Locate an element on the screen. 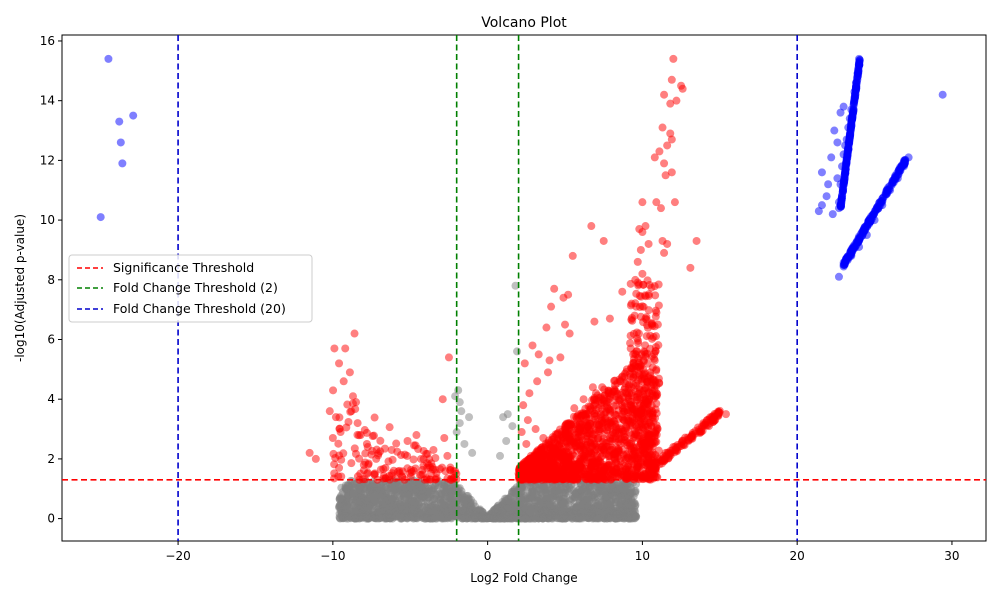 Image resolution: width=1000 pixels, height=600 pixels. legend-label-significance: Significance Threshold is located at coordinates (183, 267).